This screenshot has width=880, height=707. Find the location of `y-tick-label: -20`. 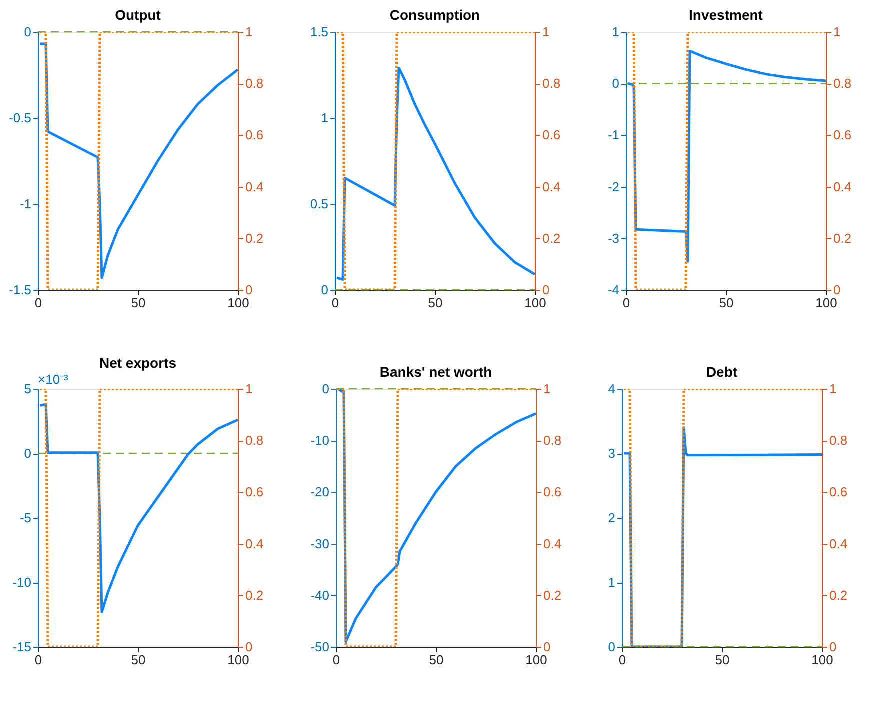

y-tick-label: -20 is located at coordinates (320, 492).